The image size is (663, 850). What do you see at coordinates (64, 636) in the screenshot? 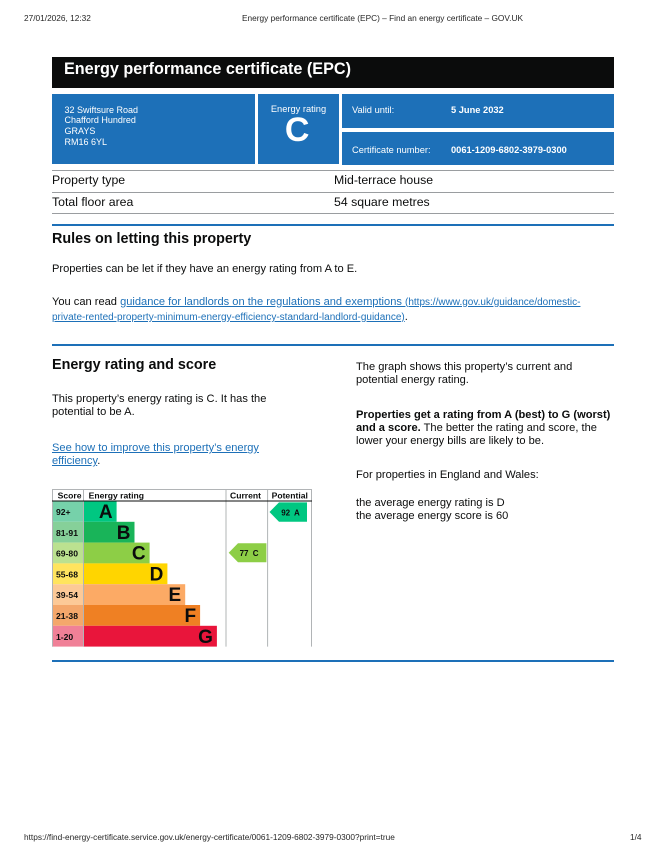
I see `svg-text: 1-20` at bounding box center [64, 636].